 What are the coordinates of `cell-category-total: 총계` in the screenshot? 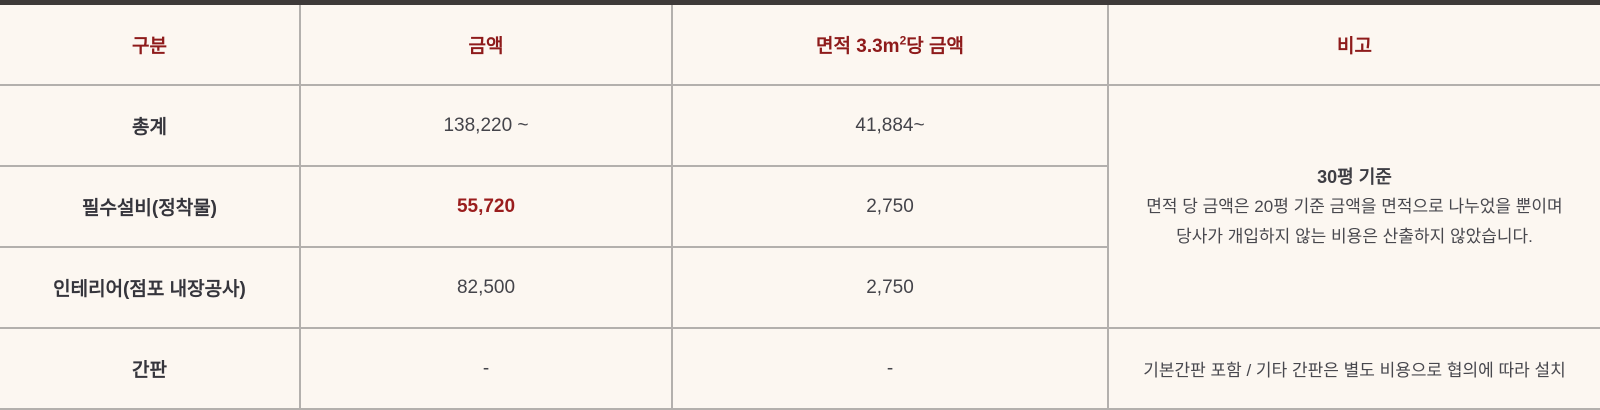 It's located at (150, 125).